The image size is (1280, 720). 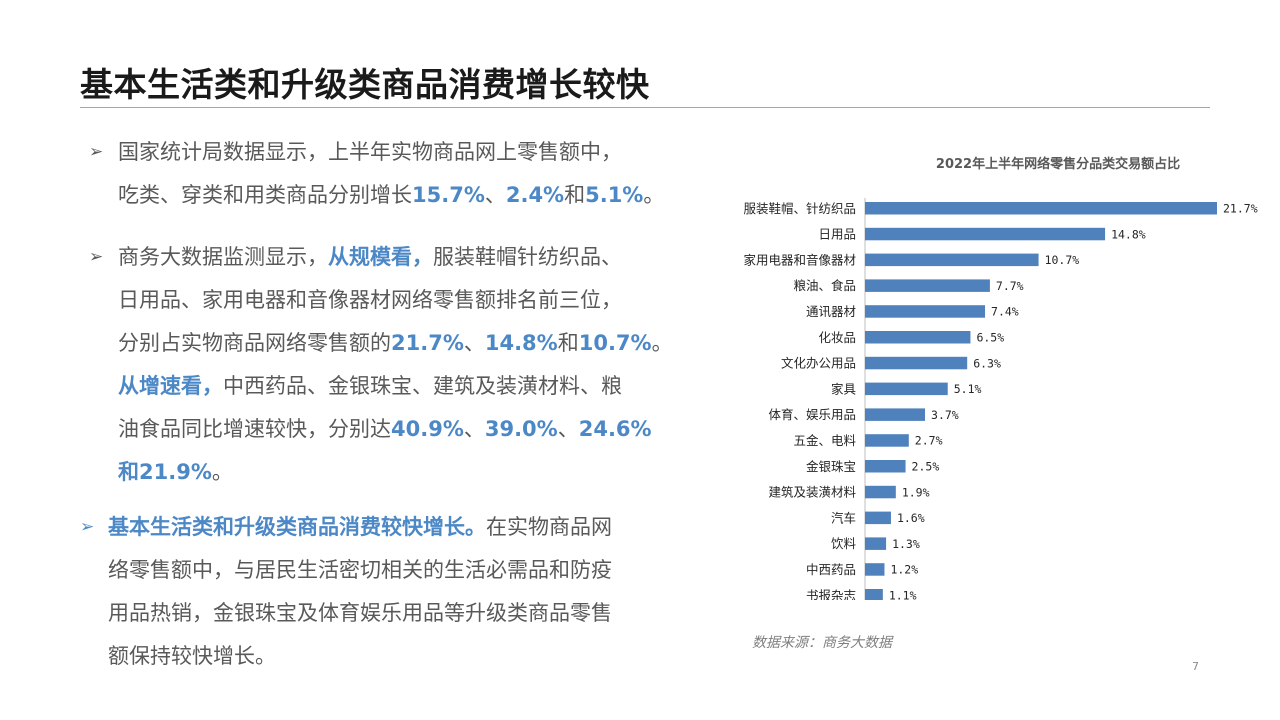 I want to click on p3-text: 在实物商品网, so click(x=549, y=527).